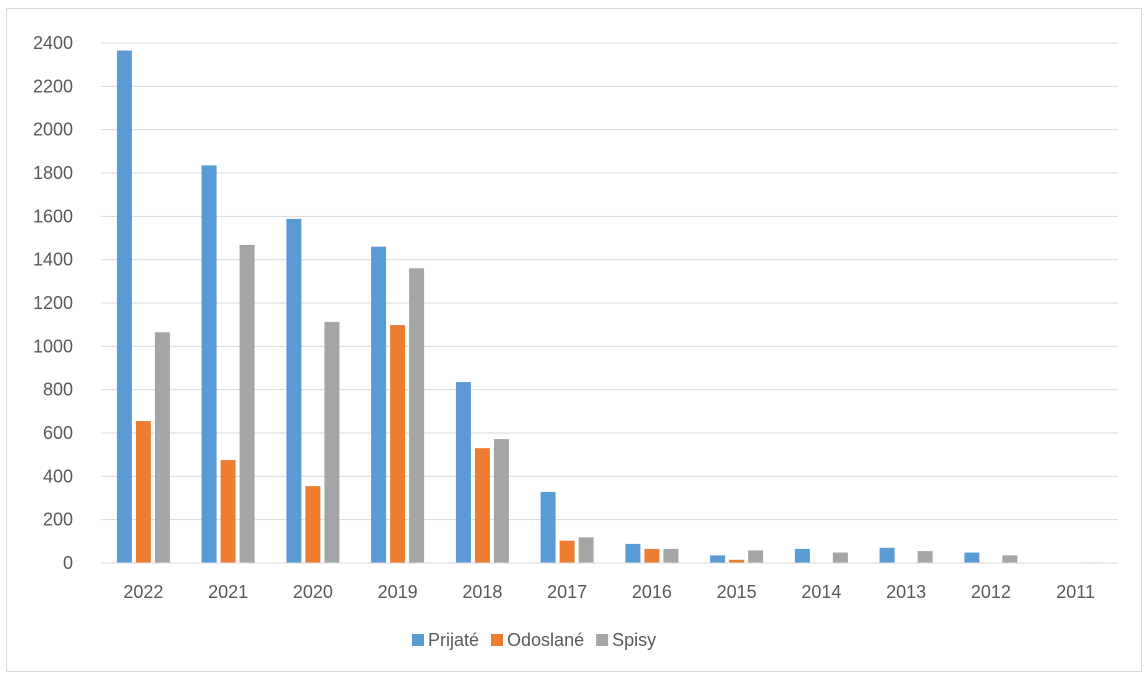 The height and width of the screenshot is (678, 1148). I want to click on y-tick-label: 600, so click(58, 433).